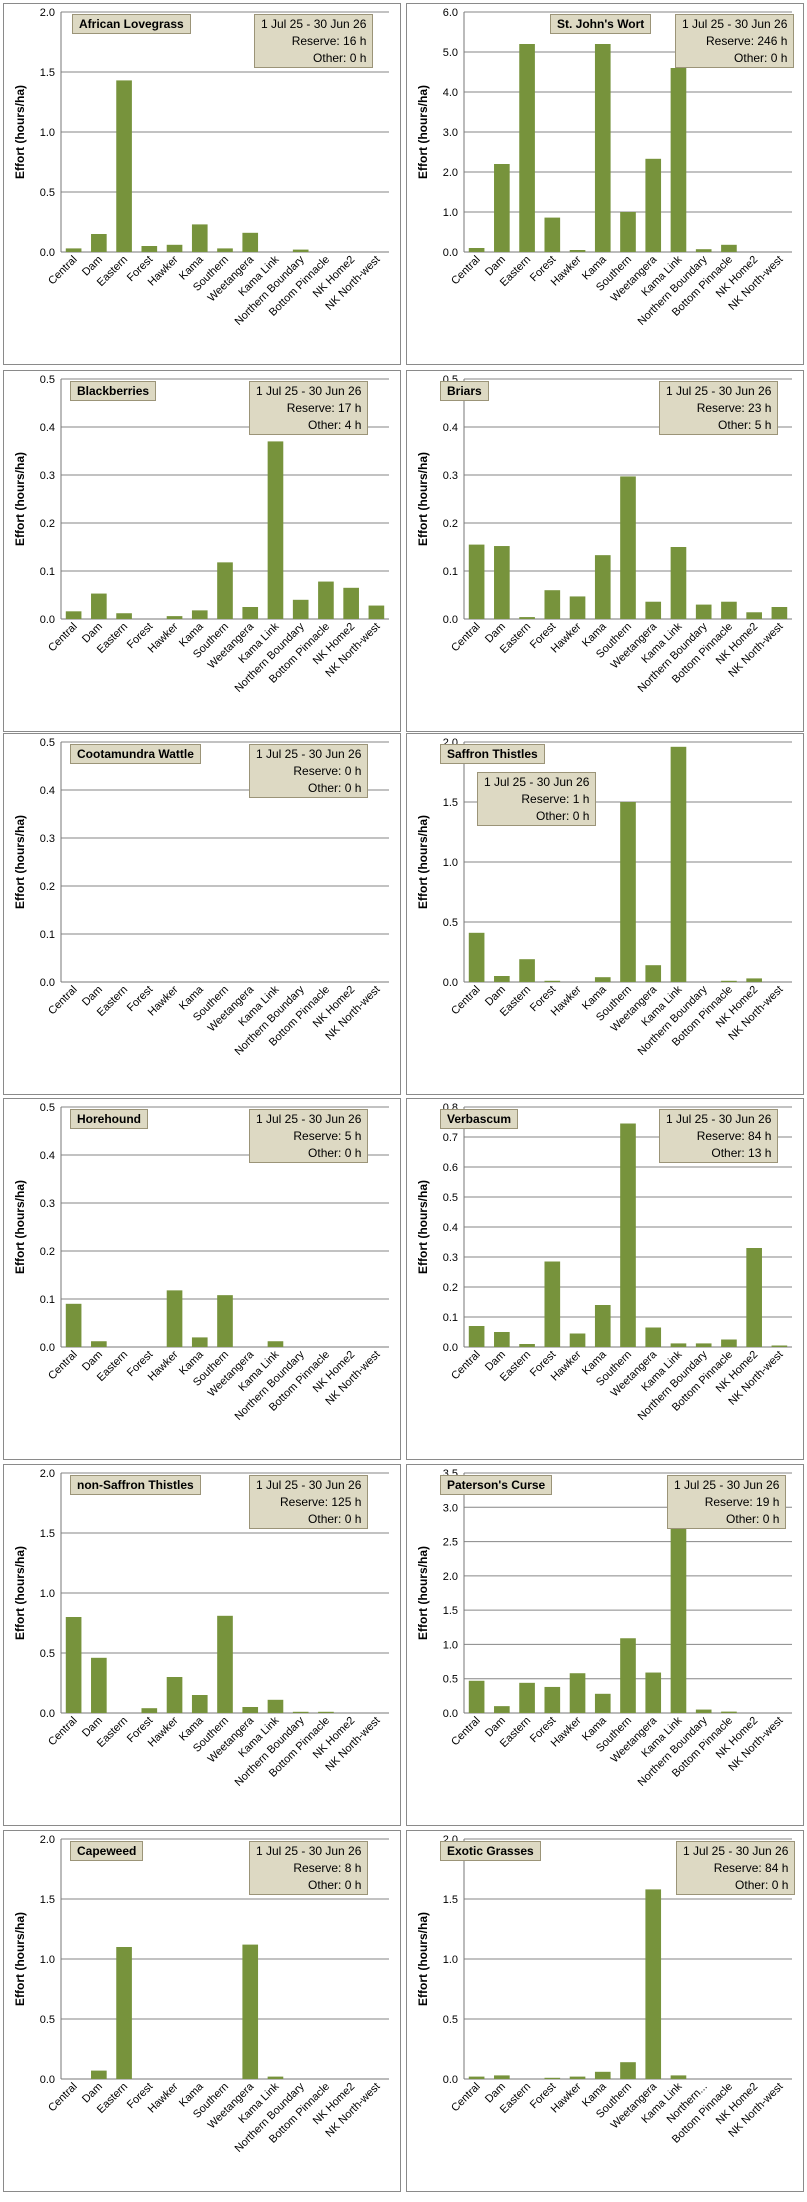 The height and width of the screenshot is (2202, 807). Describe the element at coordinates (492, 754) in the screenshot. I see `chart-title: Saffron Thistles` at that location.